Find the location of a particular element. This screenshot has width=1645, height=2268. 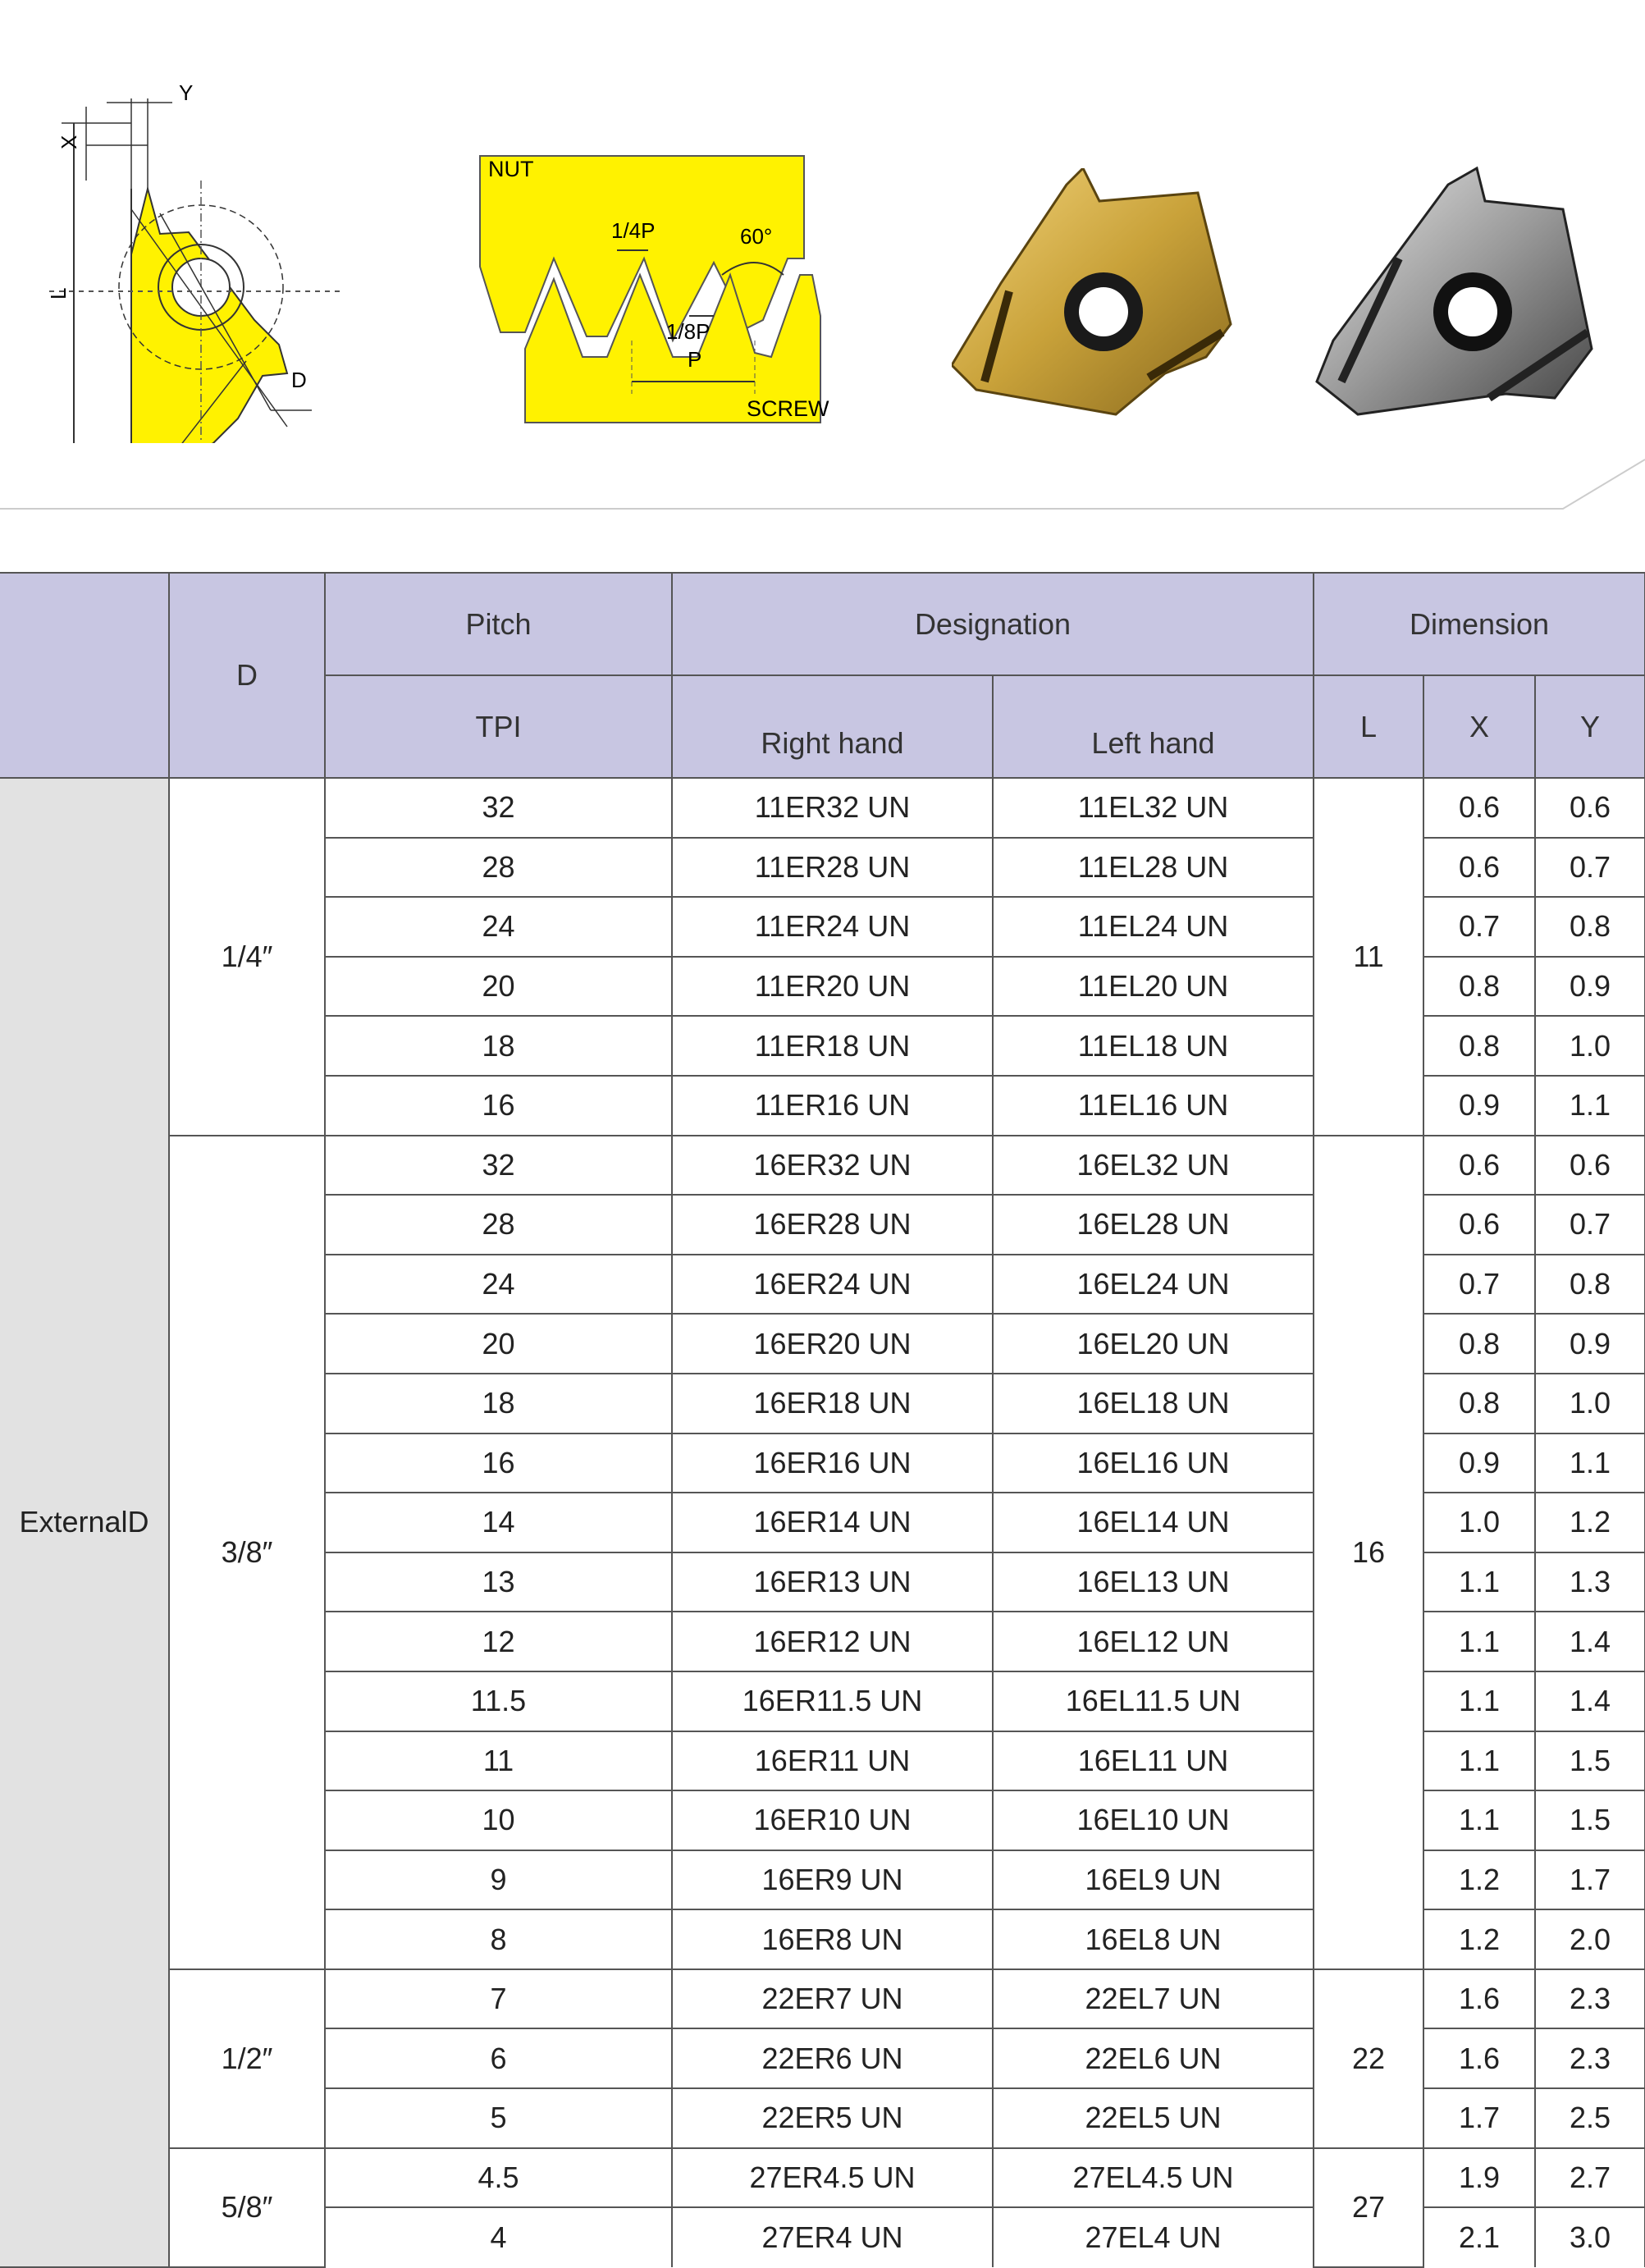

table-row: 13 16ER13 UN 16EL13 UN 1.1 1.3 is located at coordinates (822, 1582).